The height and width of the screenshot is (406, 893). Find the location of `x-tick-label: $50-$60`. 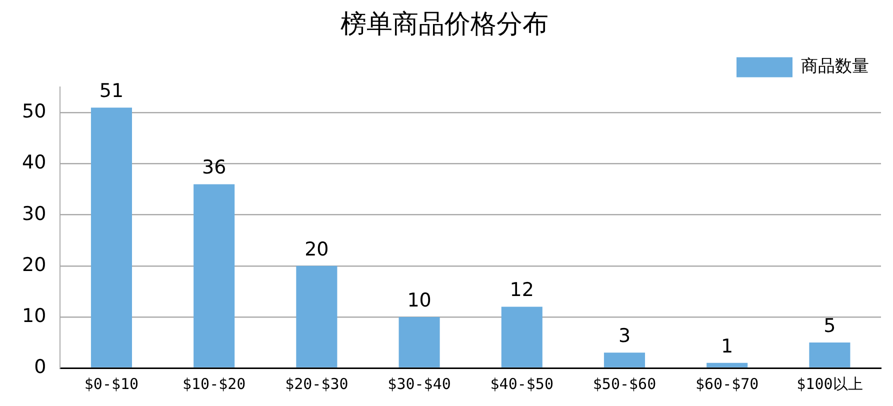

x-tick-label: $50-$60 is located at coordinates (624, 383).